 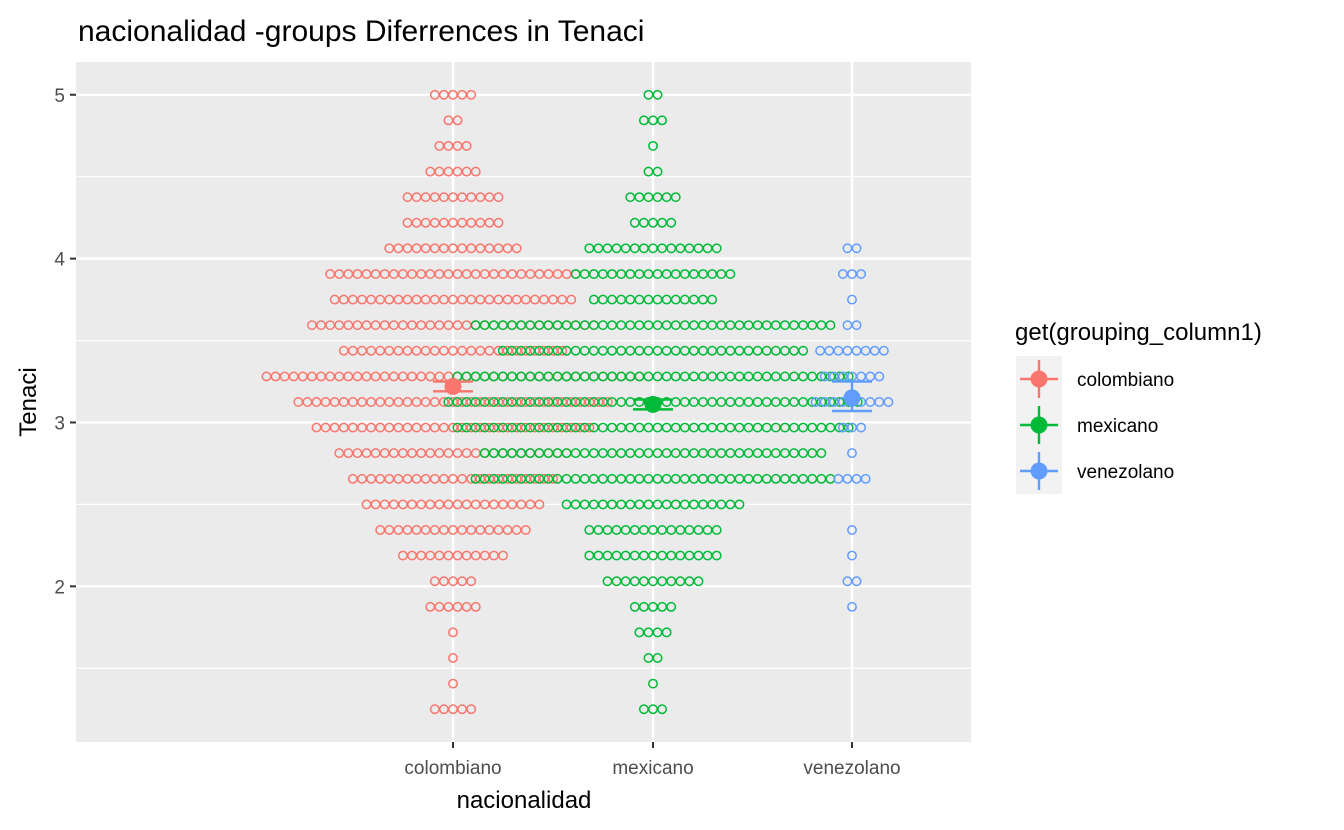 What do you see at coordinates (652, 768) in the screenshot?
I see `x-tick-label: mexicano` at bounding box center [652, 768].